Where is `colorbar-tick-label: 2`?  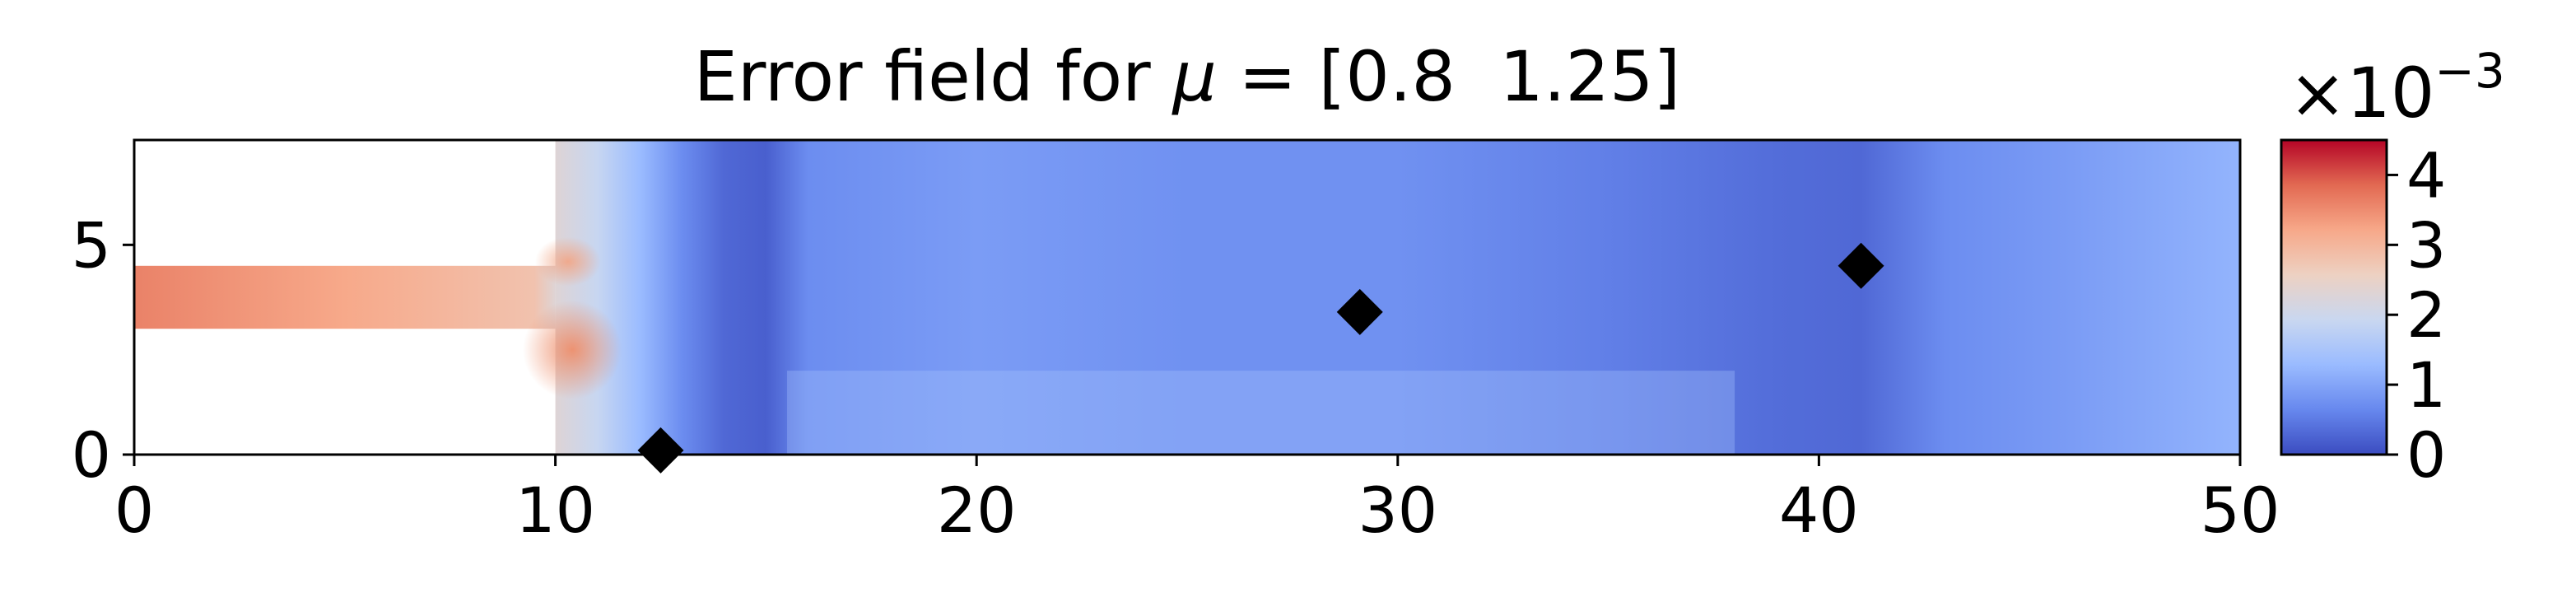 colorbar-tick-label: 2 is located at coordinates (2426, 315).